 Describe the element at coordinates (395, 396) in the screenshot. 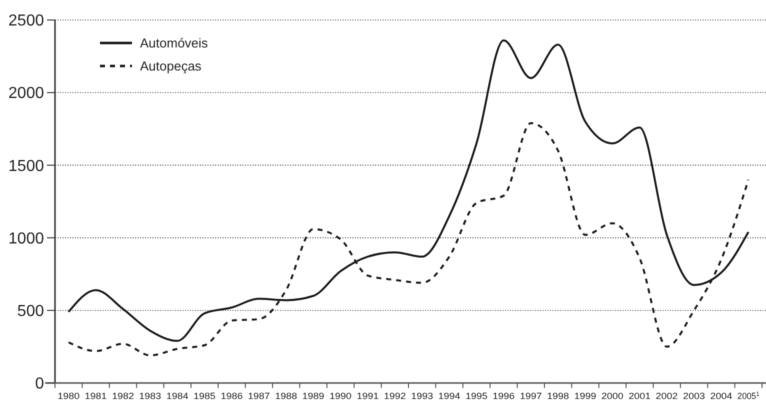

I see `x-tick-label: 1992` at that location.